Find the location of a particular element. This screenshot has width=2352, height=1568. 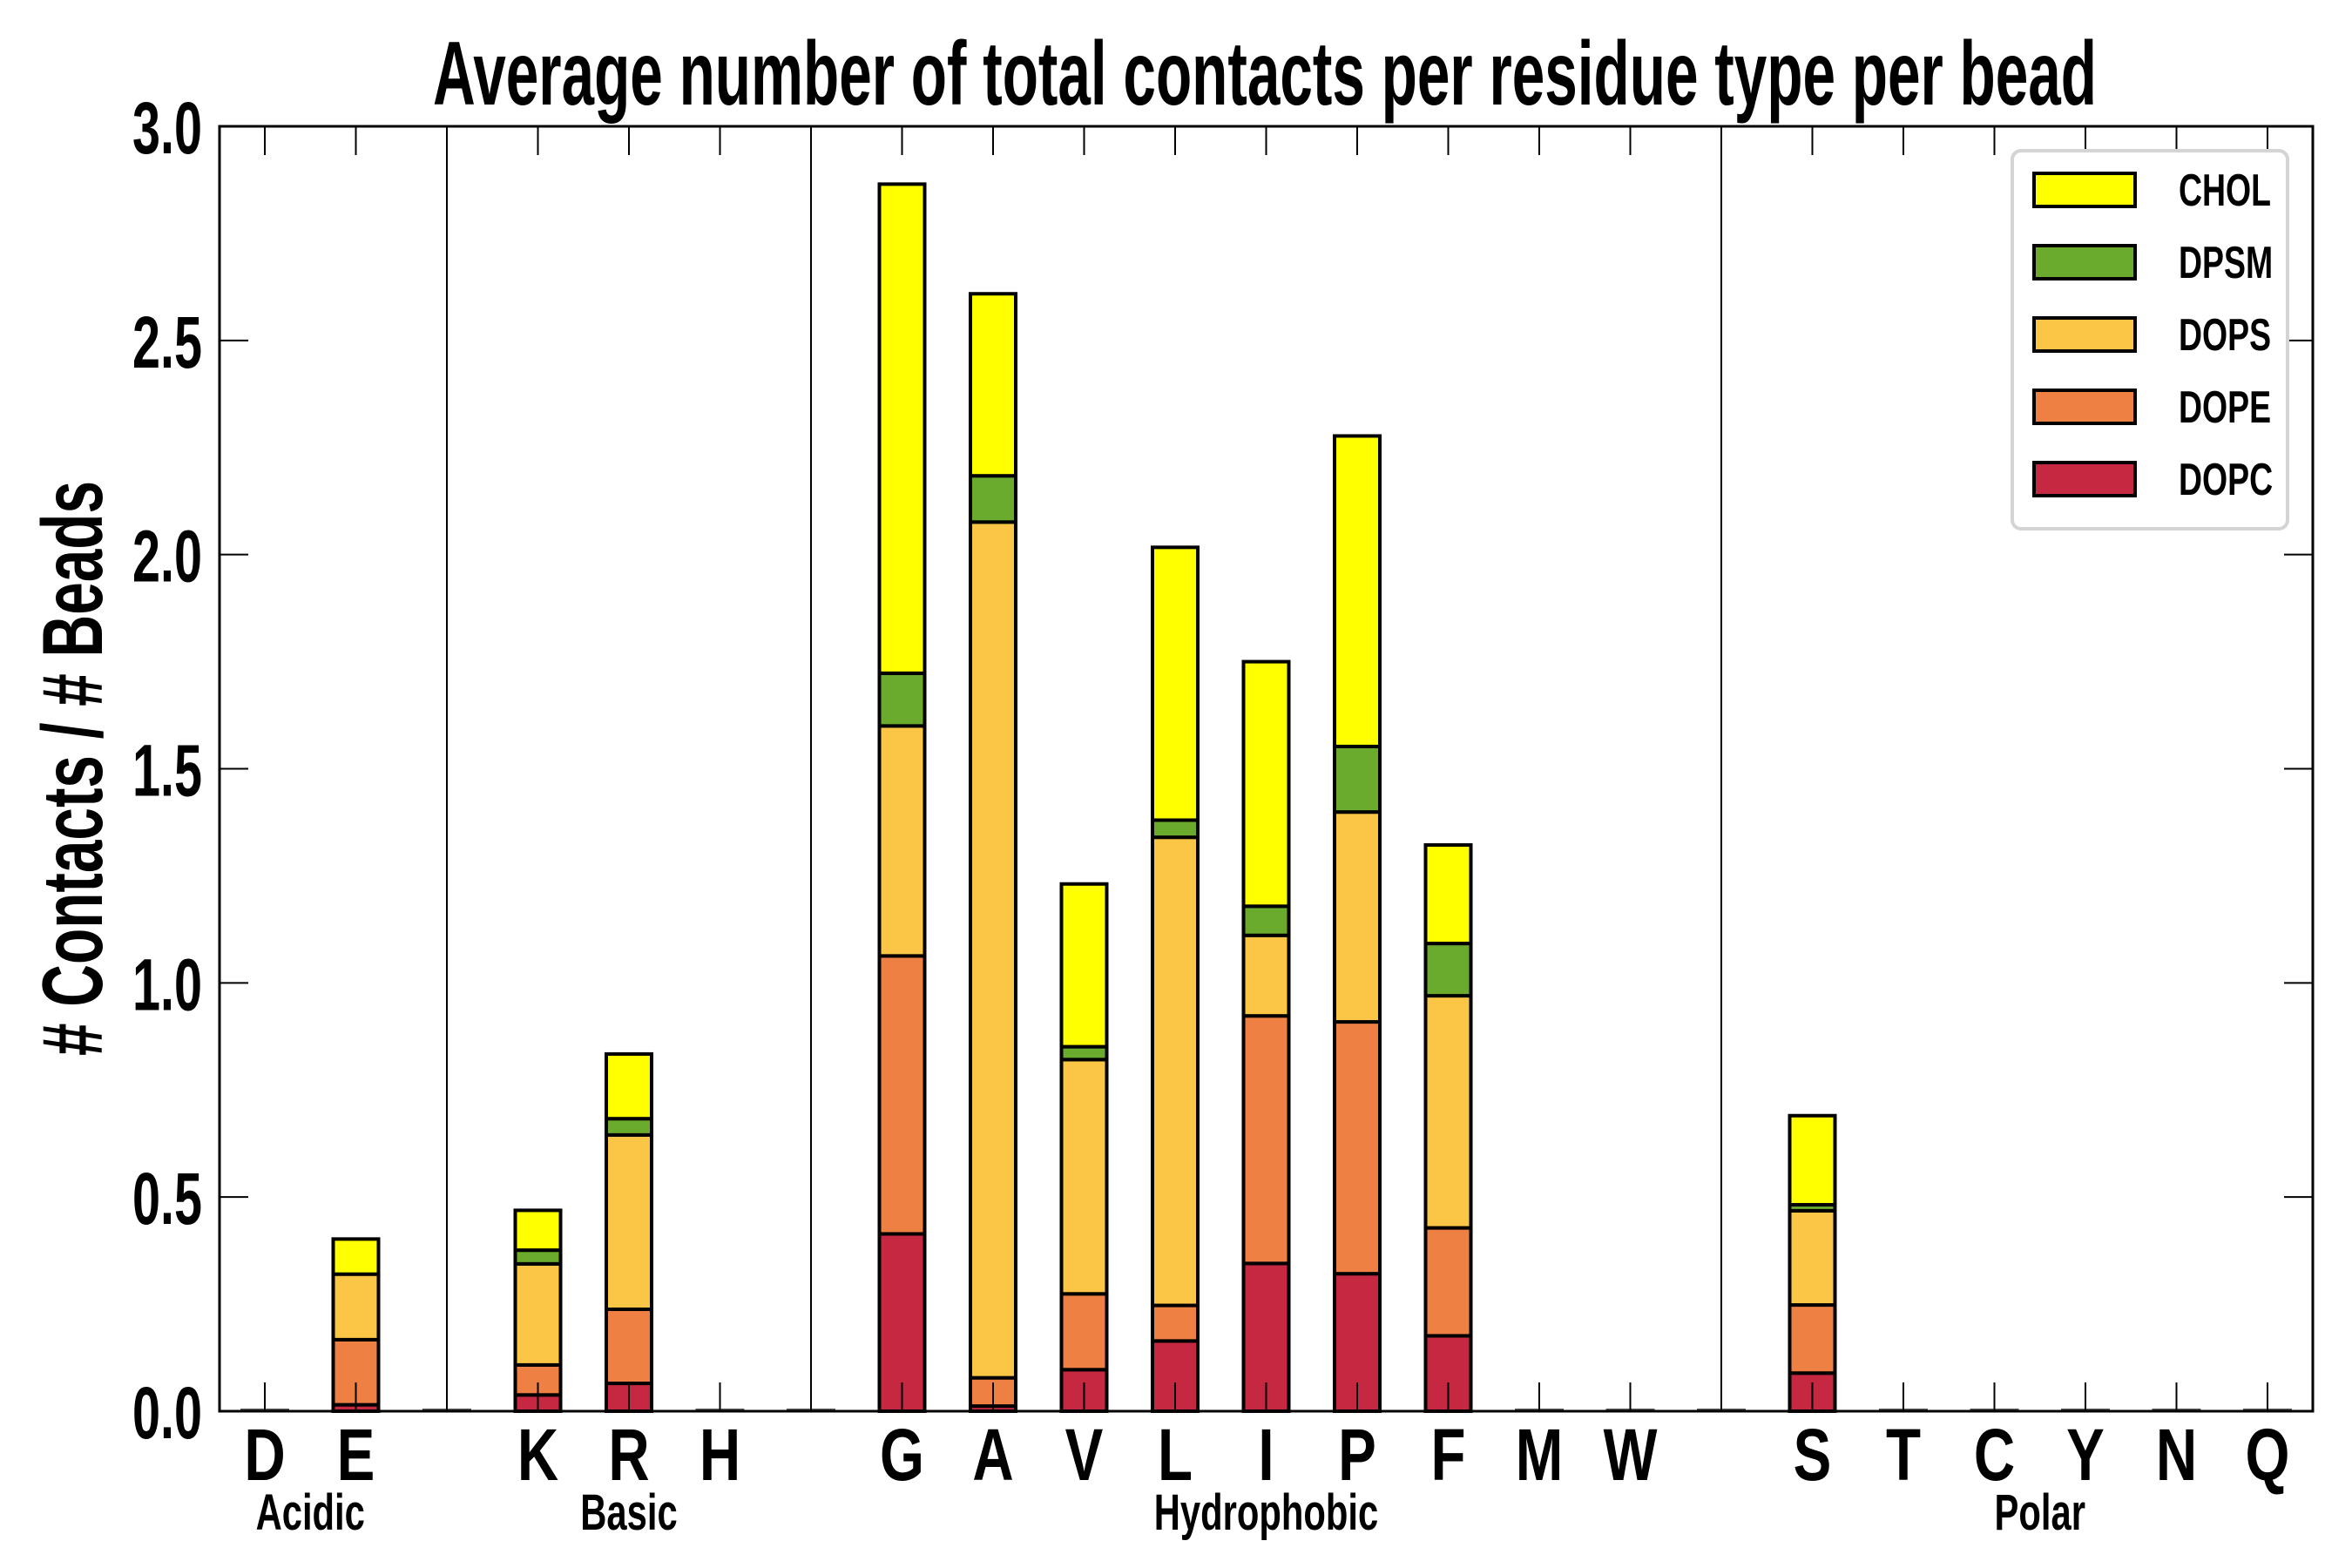

bar-stack-R is located at coordinates (629, 1232).